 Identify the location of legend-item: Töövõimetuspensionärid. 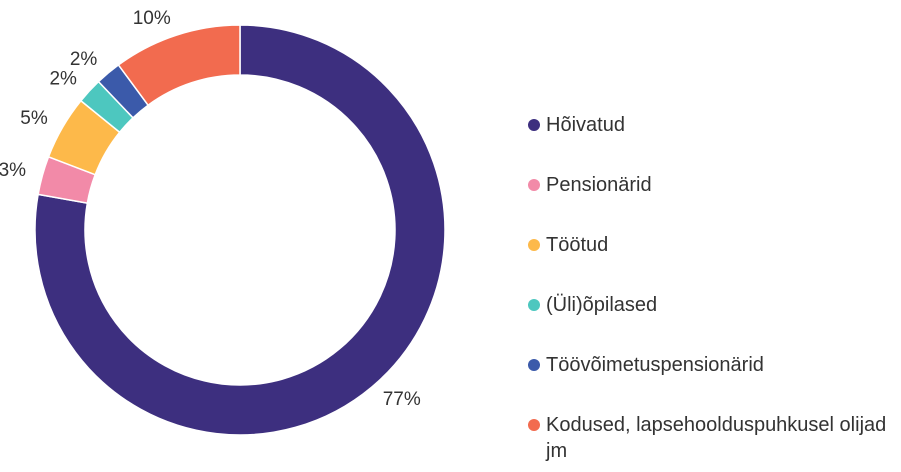
(713, 382).